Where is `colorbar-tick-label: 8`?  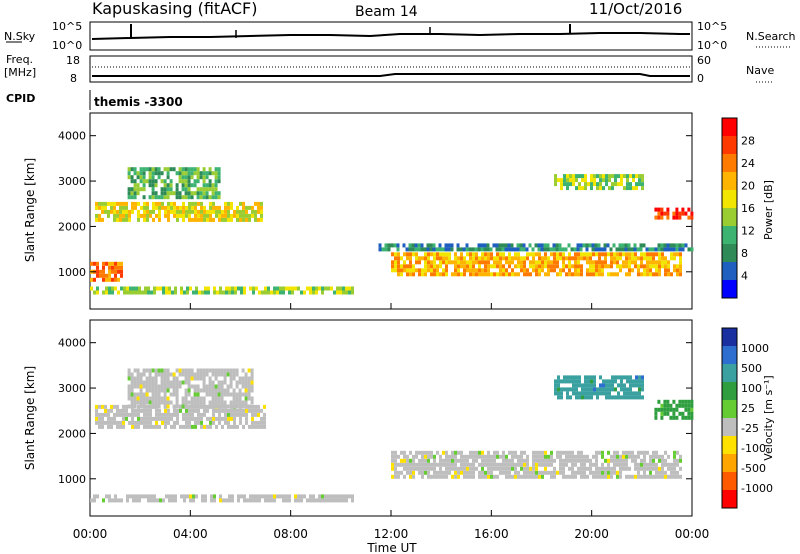
colorbar-tick-label: 8 is located at coordinates (744, 253).